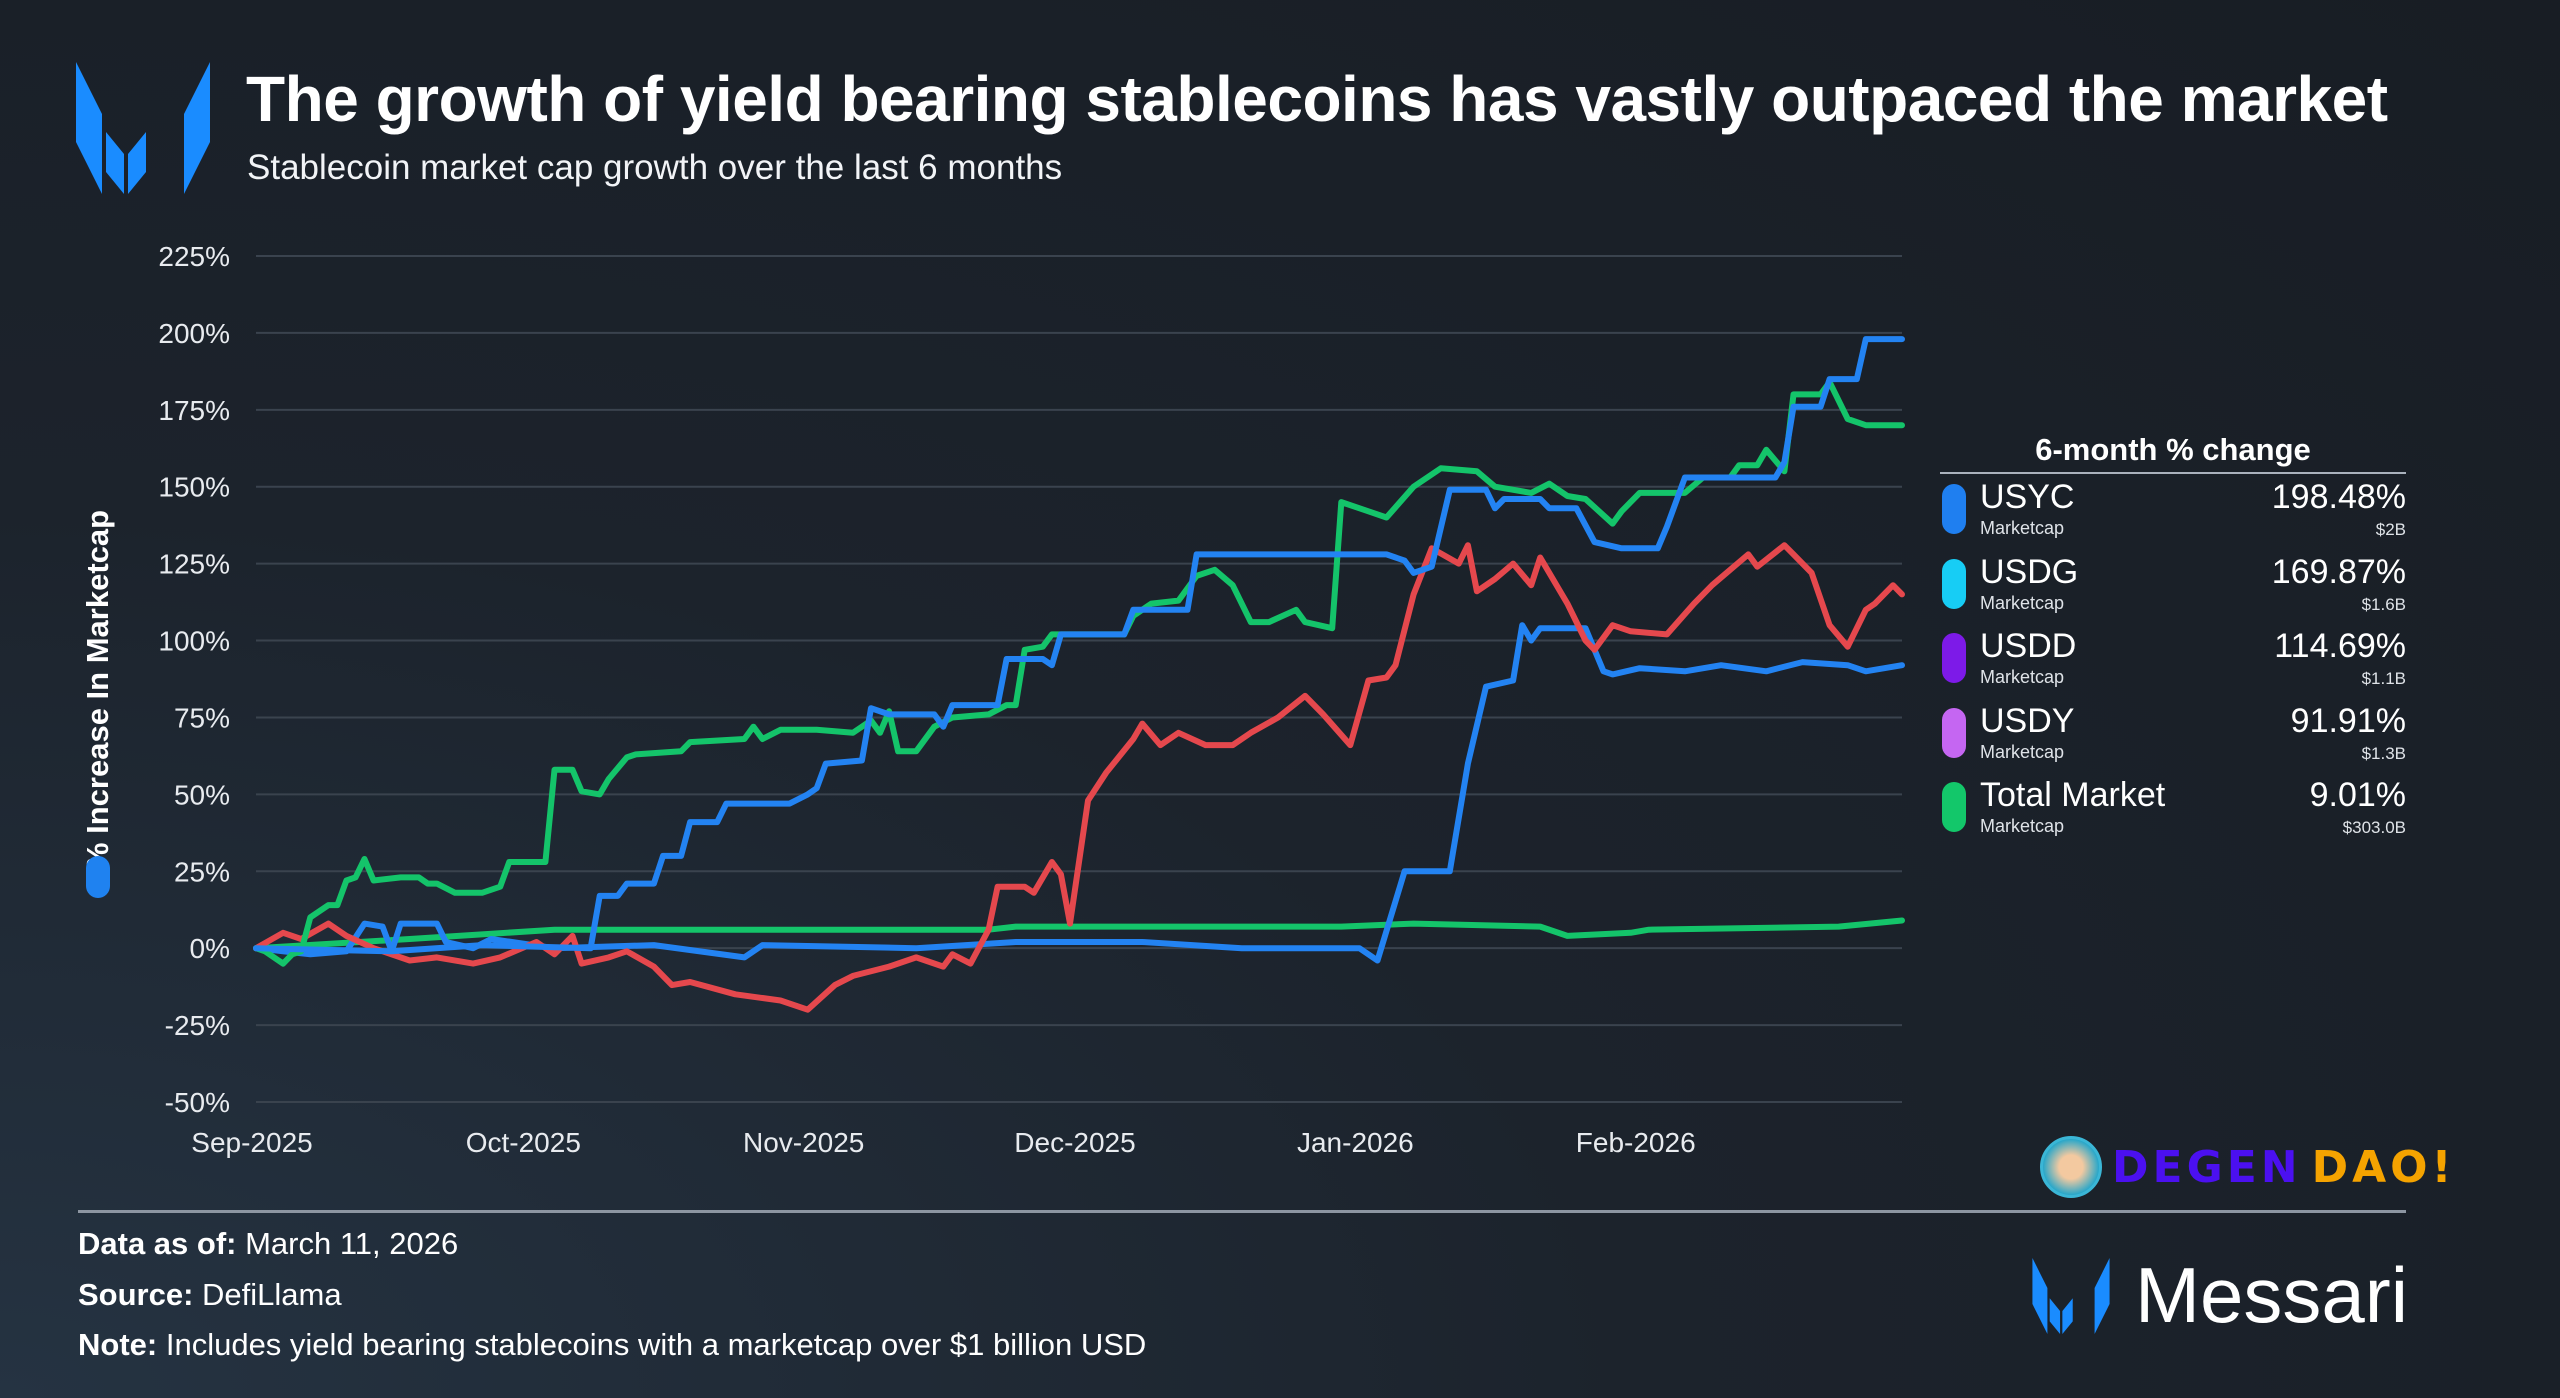 The width and height of the screenshot is (2560, 1398). I want to click on y-tick-label: 150%, so click(194, 487).